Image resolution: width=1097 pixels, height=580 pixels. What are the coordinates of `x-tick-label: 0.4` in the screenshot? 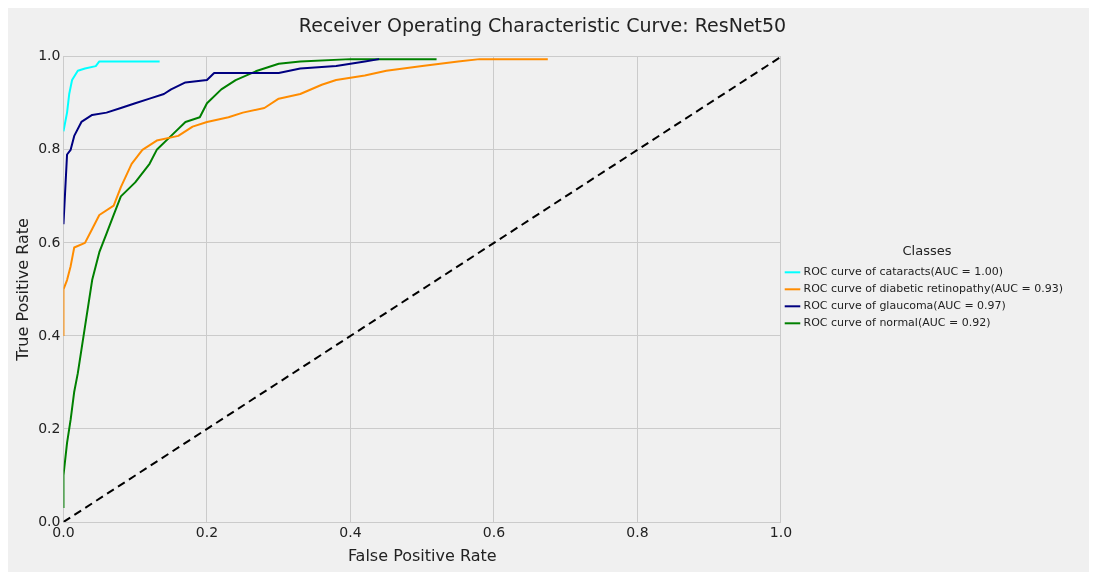 It's located at (350, 532).